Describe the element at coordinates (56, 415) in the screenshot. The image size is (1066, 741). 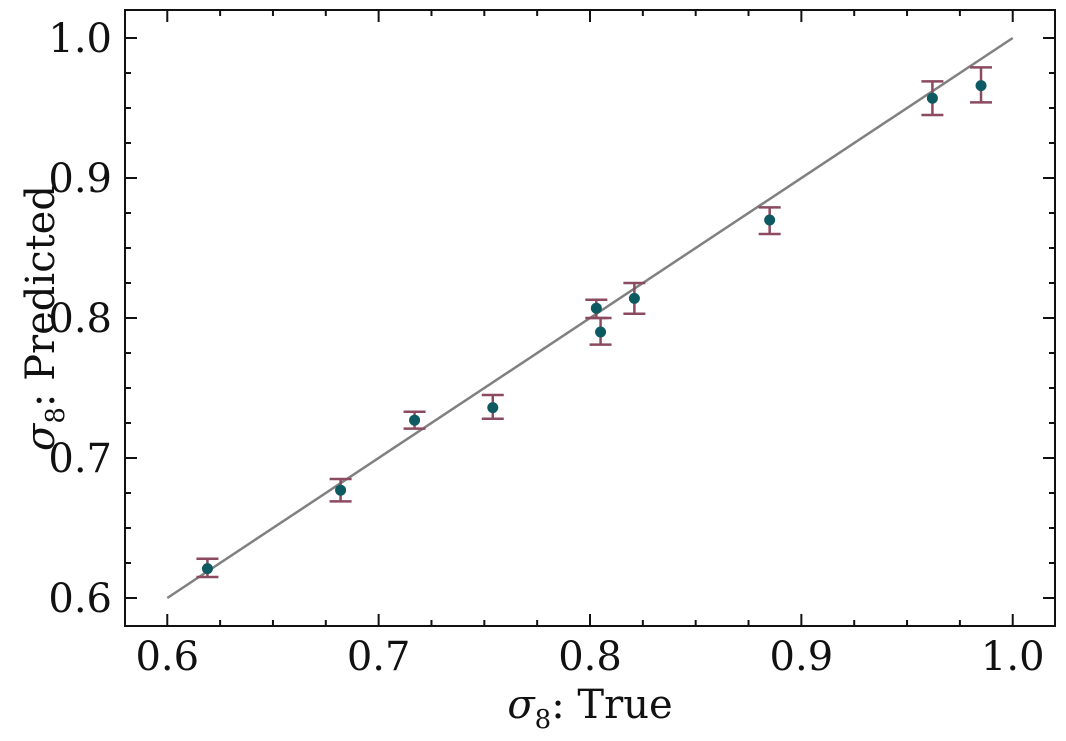
I see `y-axis-label-subscript: 8` at that location.